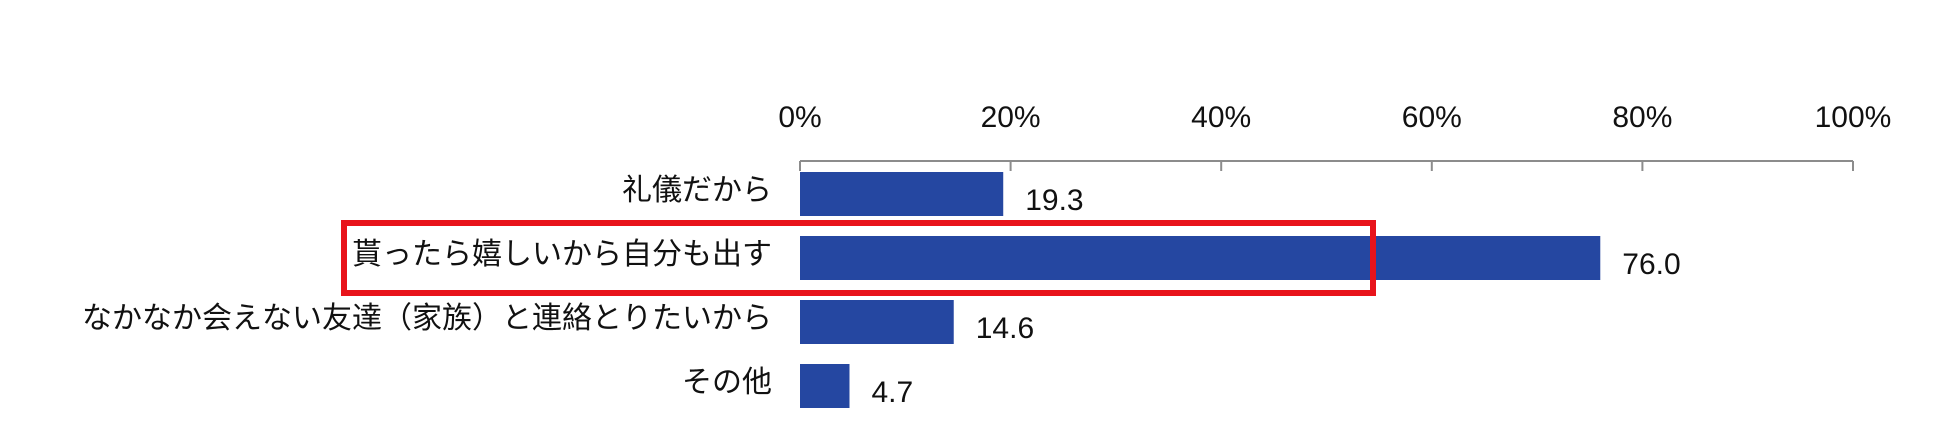  What do you see at coordinates (1005, 328) in the screenshot?
I see `data-label: 14.6` at bounding box center [1005, 328].